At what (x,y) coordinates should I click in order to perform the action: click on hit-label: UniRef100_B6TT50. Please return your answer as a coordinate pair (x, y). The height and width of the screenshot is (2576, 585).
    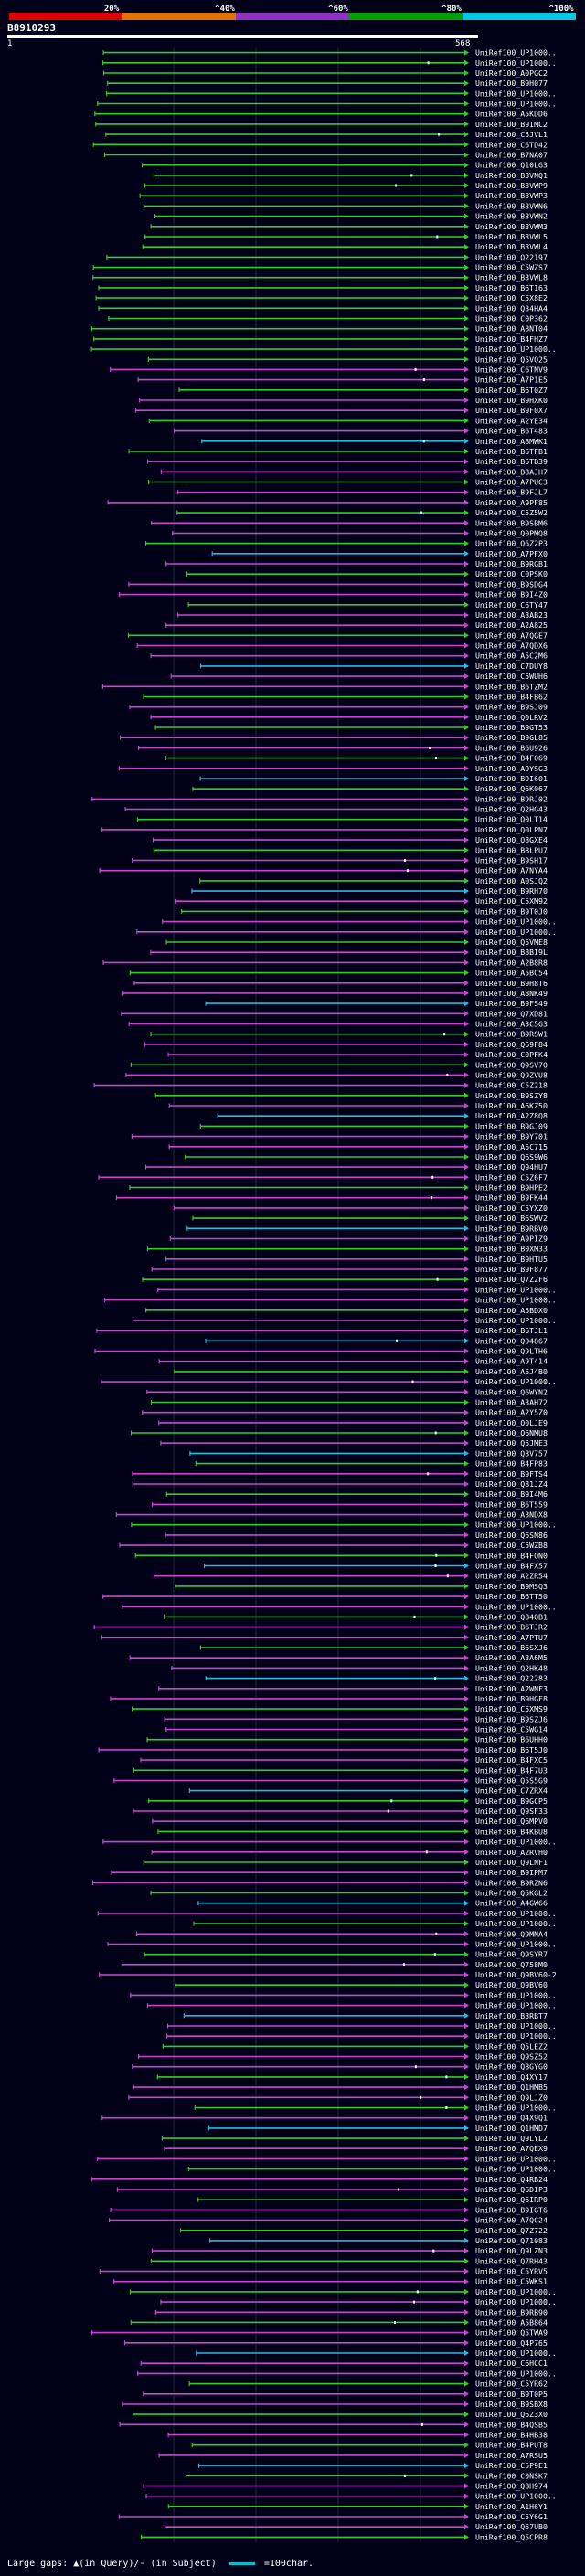
    Looking at the image, I should click on (512, 1596).